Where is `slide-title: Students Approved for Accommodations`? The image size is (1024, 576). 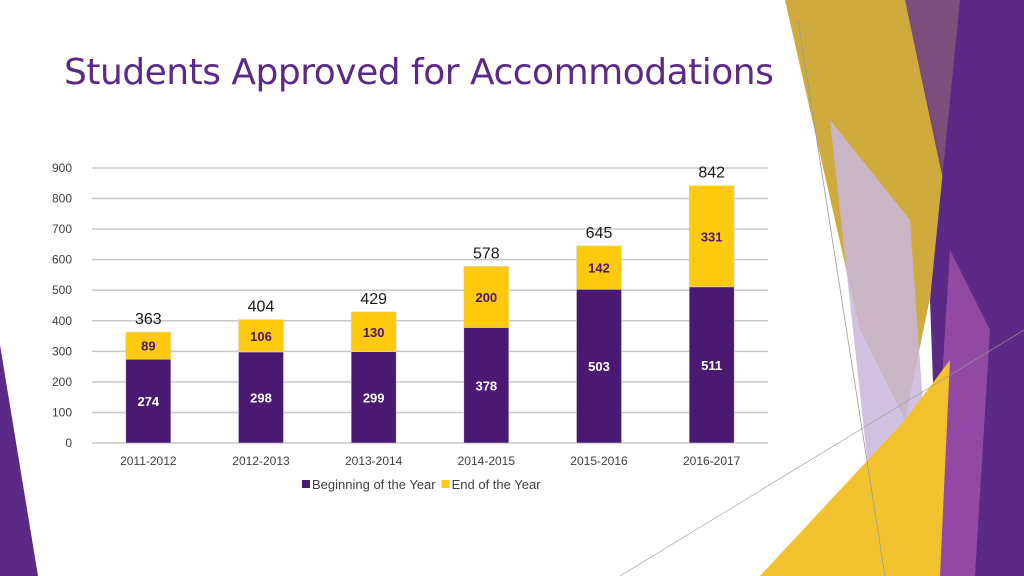 slide-title: Students Approved for Accommodations is located at coordinates (419, 72).